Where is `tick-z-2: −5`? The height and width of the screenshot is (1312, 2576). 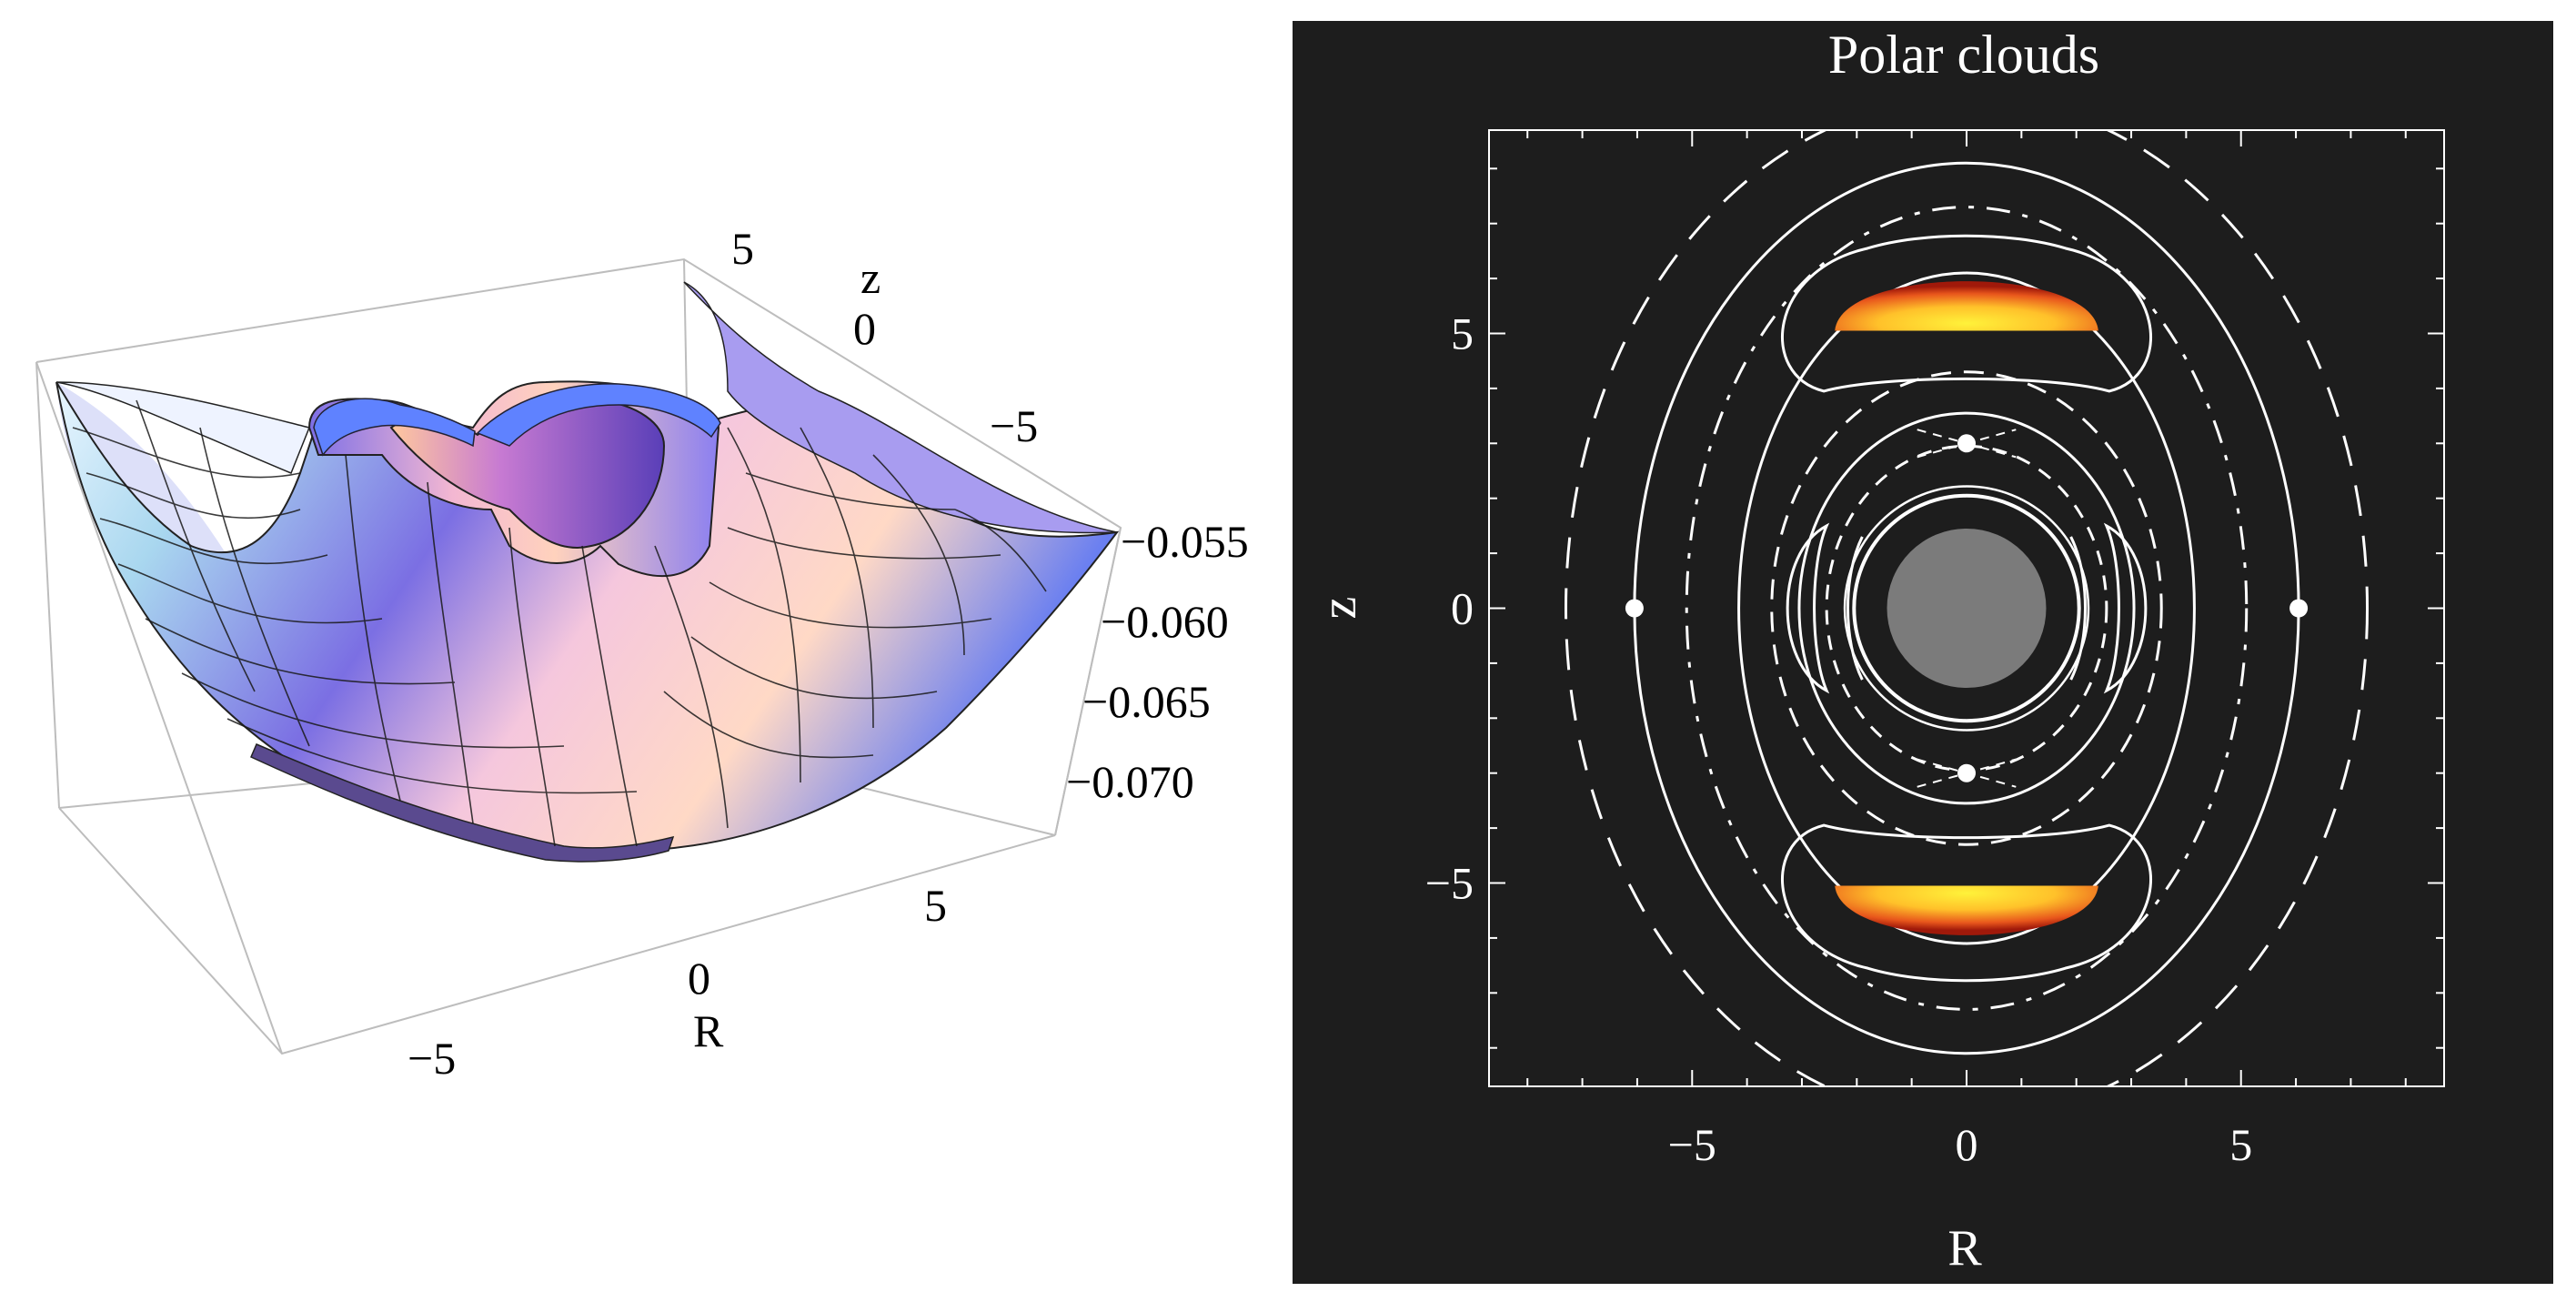 tick-z-2: −5 is located at coordinates (1014, 425).